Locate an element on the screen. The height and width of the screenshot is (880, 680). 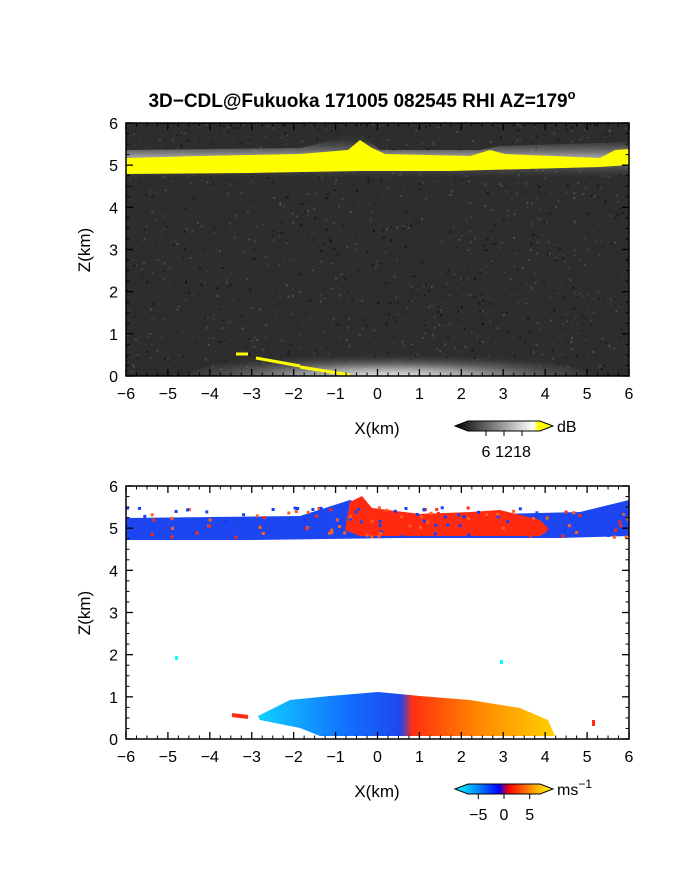
velocity-ytick-label: 6 is located at coordinates (113, 487).